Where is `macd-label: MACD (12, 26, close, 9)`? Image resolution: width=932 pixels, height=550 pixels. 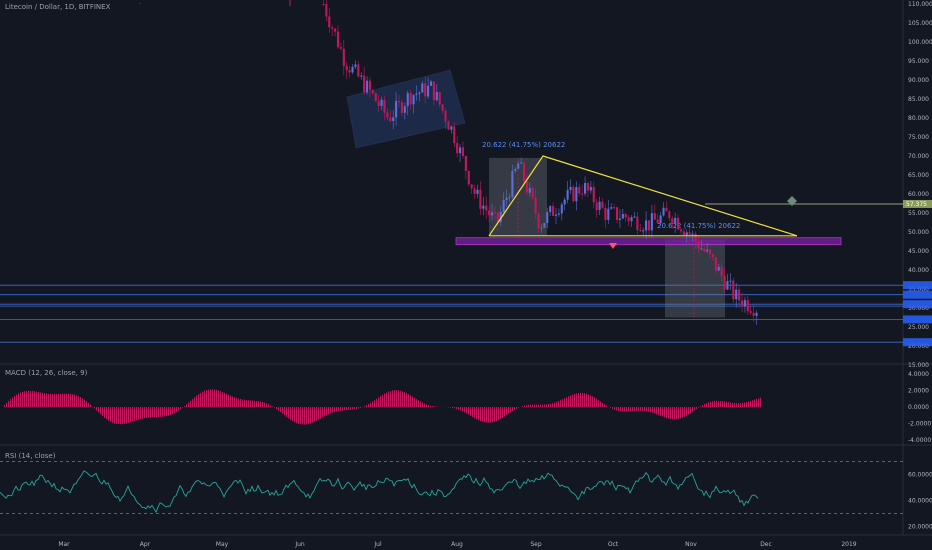 macd-label: MACD (12, 26, close, 9) is located at coordinates (46, 373).